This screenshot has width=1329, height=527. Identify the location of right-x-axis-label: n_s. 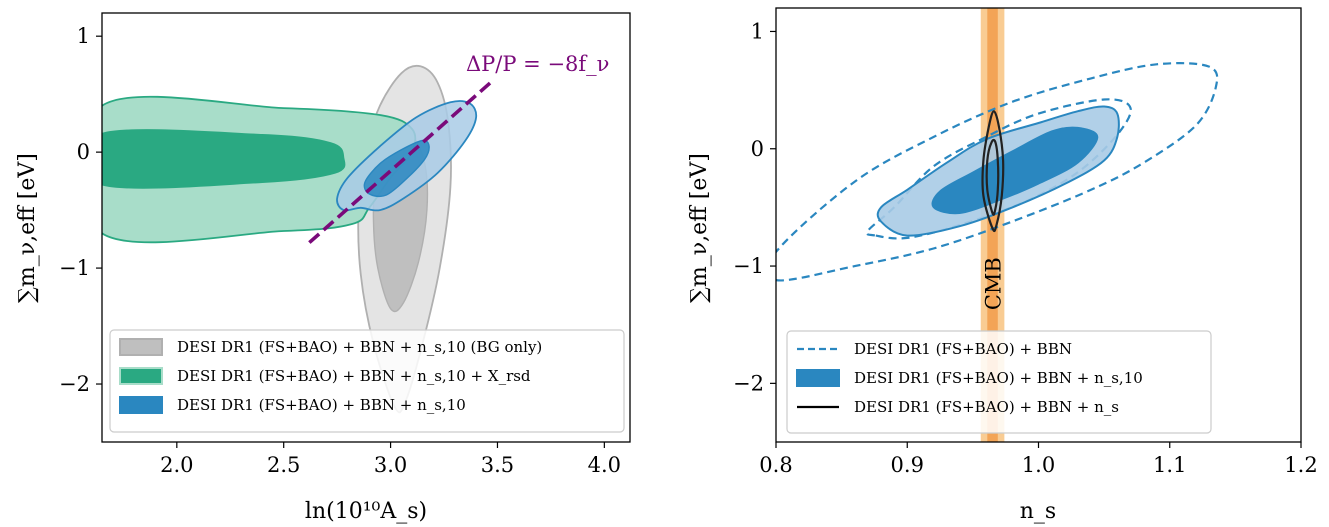
(1038, 511).